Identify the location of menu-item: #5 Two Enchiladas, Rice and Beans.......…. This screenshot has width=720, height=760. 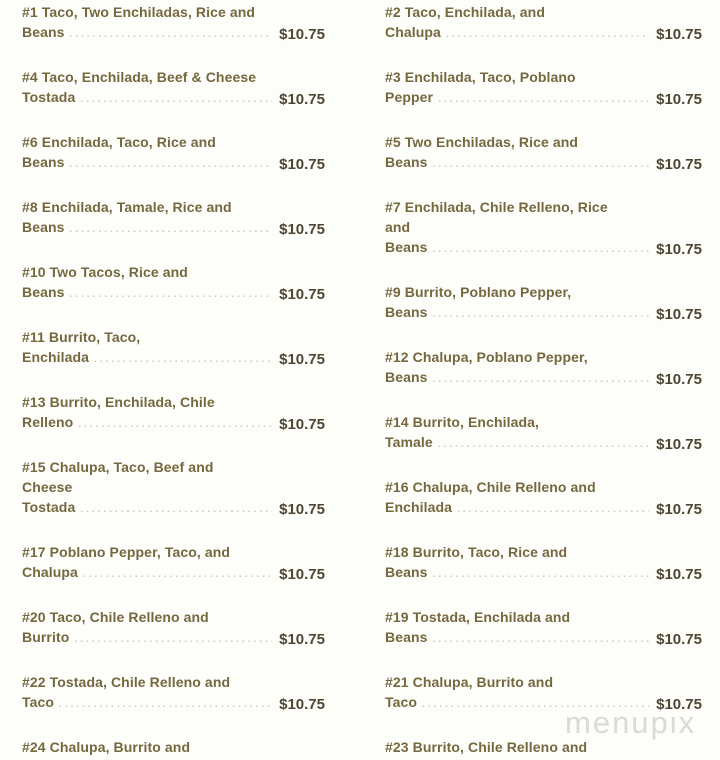
(543, 153).